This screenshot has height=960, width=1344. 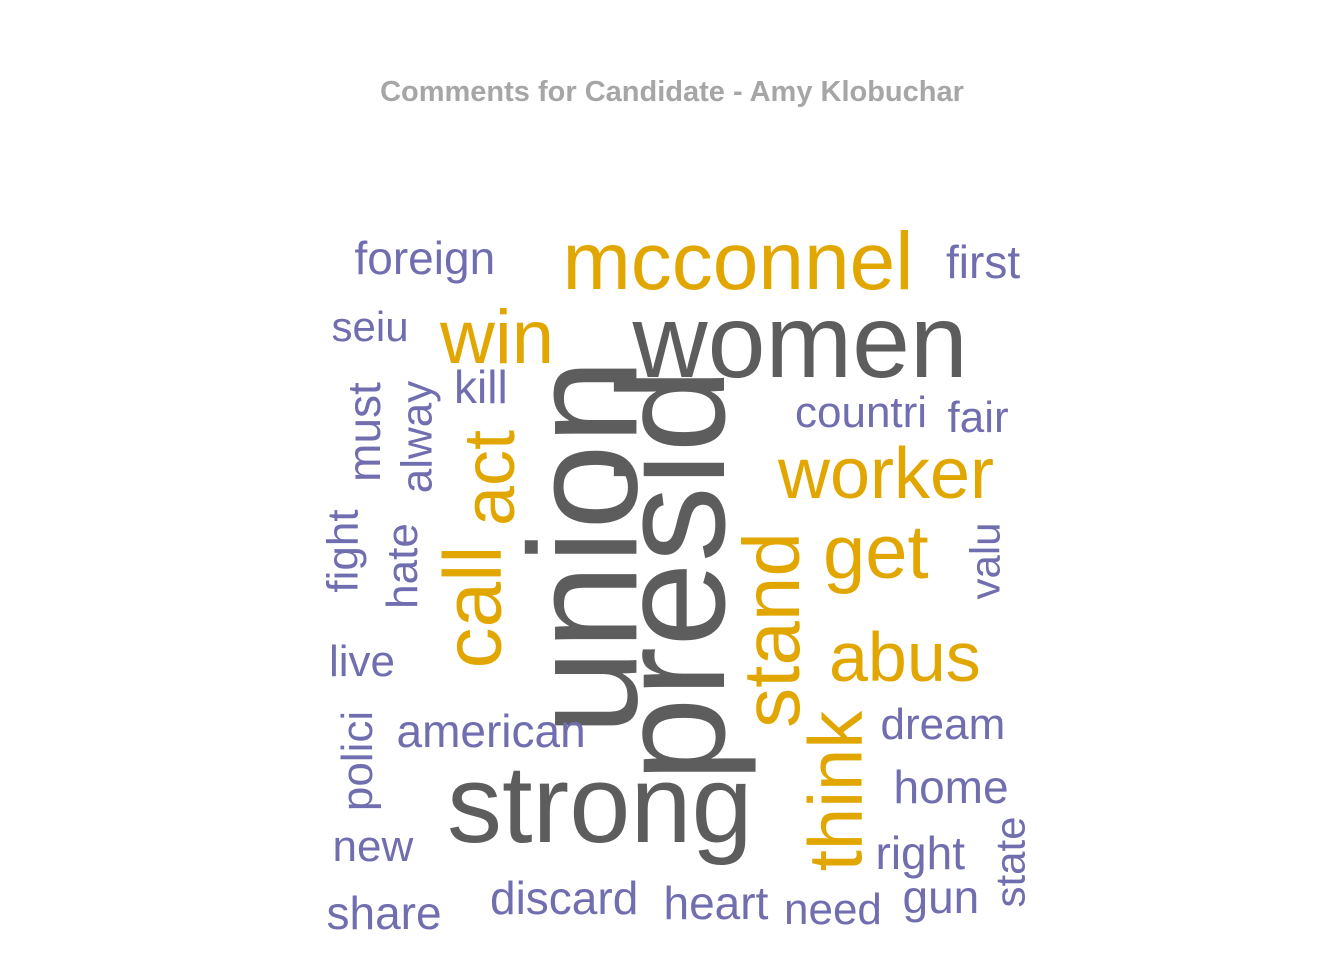 I want to click on word-think: think, so click(x=835, y=791).